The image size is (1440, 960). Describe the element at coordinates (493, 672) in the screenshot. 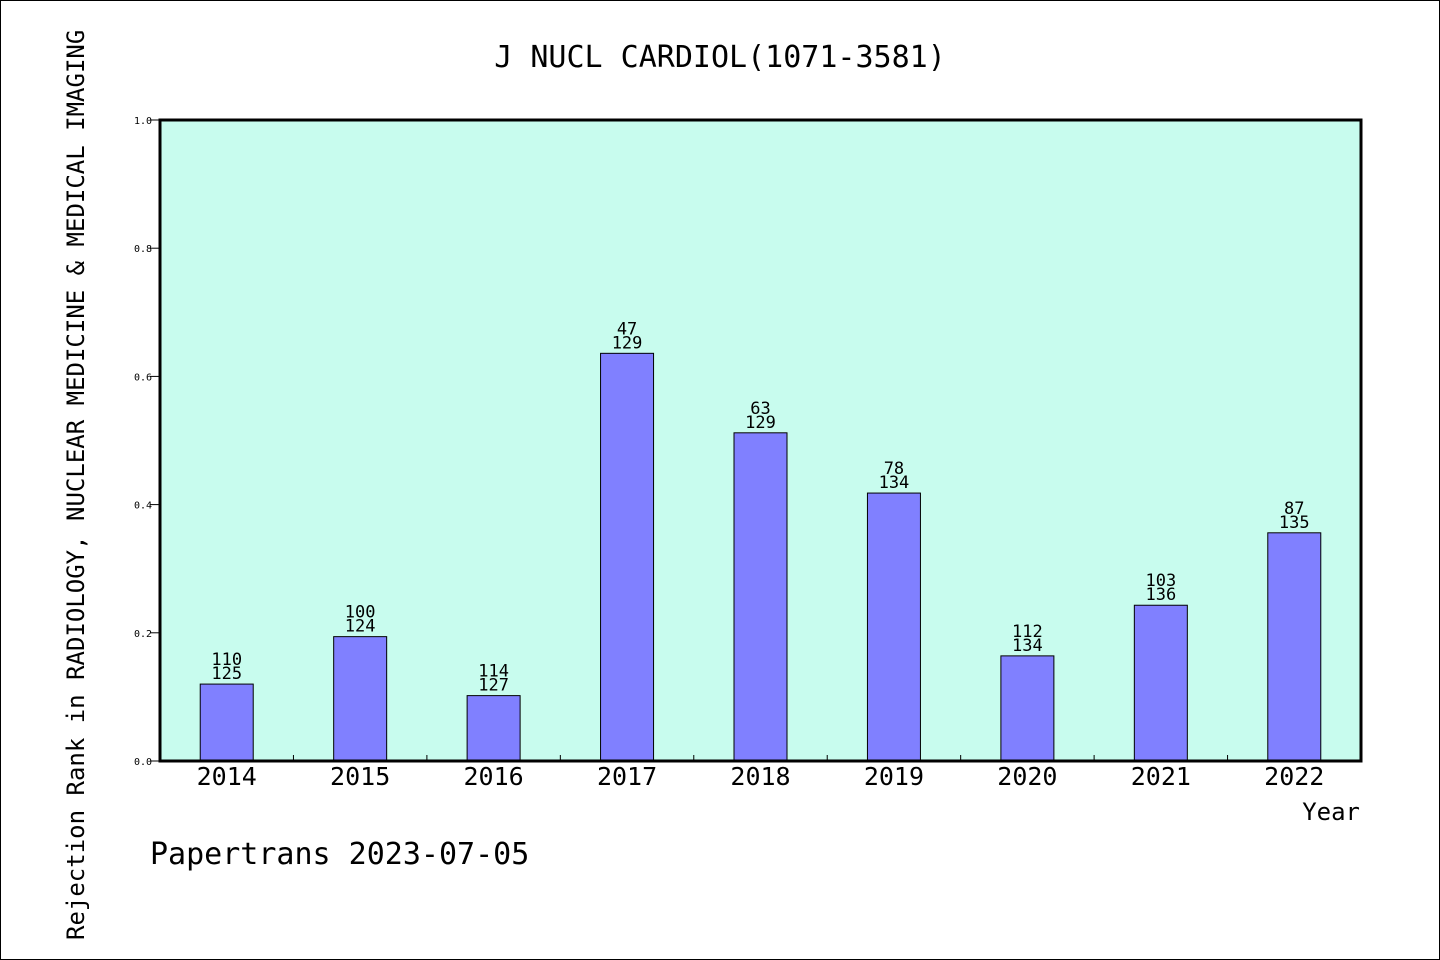

I see `bar-rank-label-2016: 114` at that location.